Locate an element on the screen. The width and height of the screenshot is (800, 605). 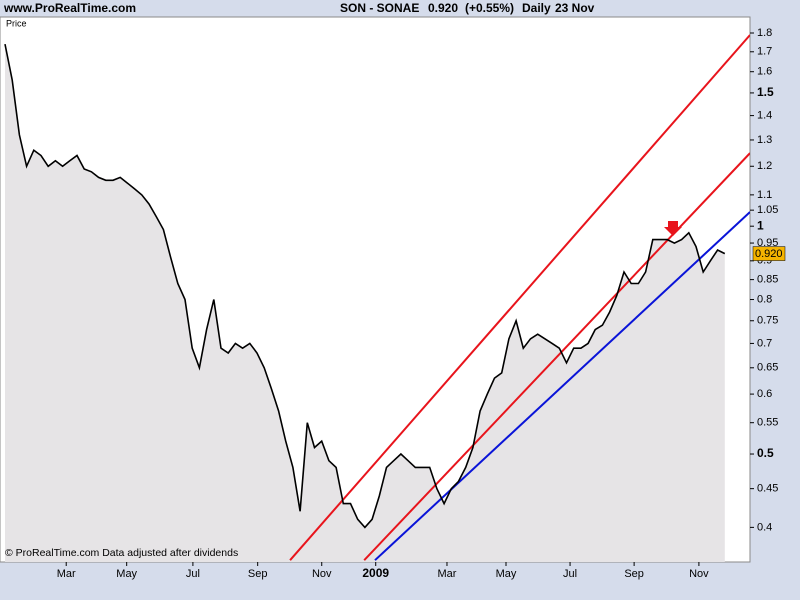
y-tick-label: 1.6 is located at coordinates (764, 72).